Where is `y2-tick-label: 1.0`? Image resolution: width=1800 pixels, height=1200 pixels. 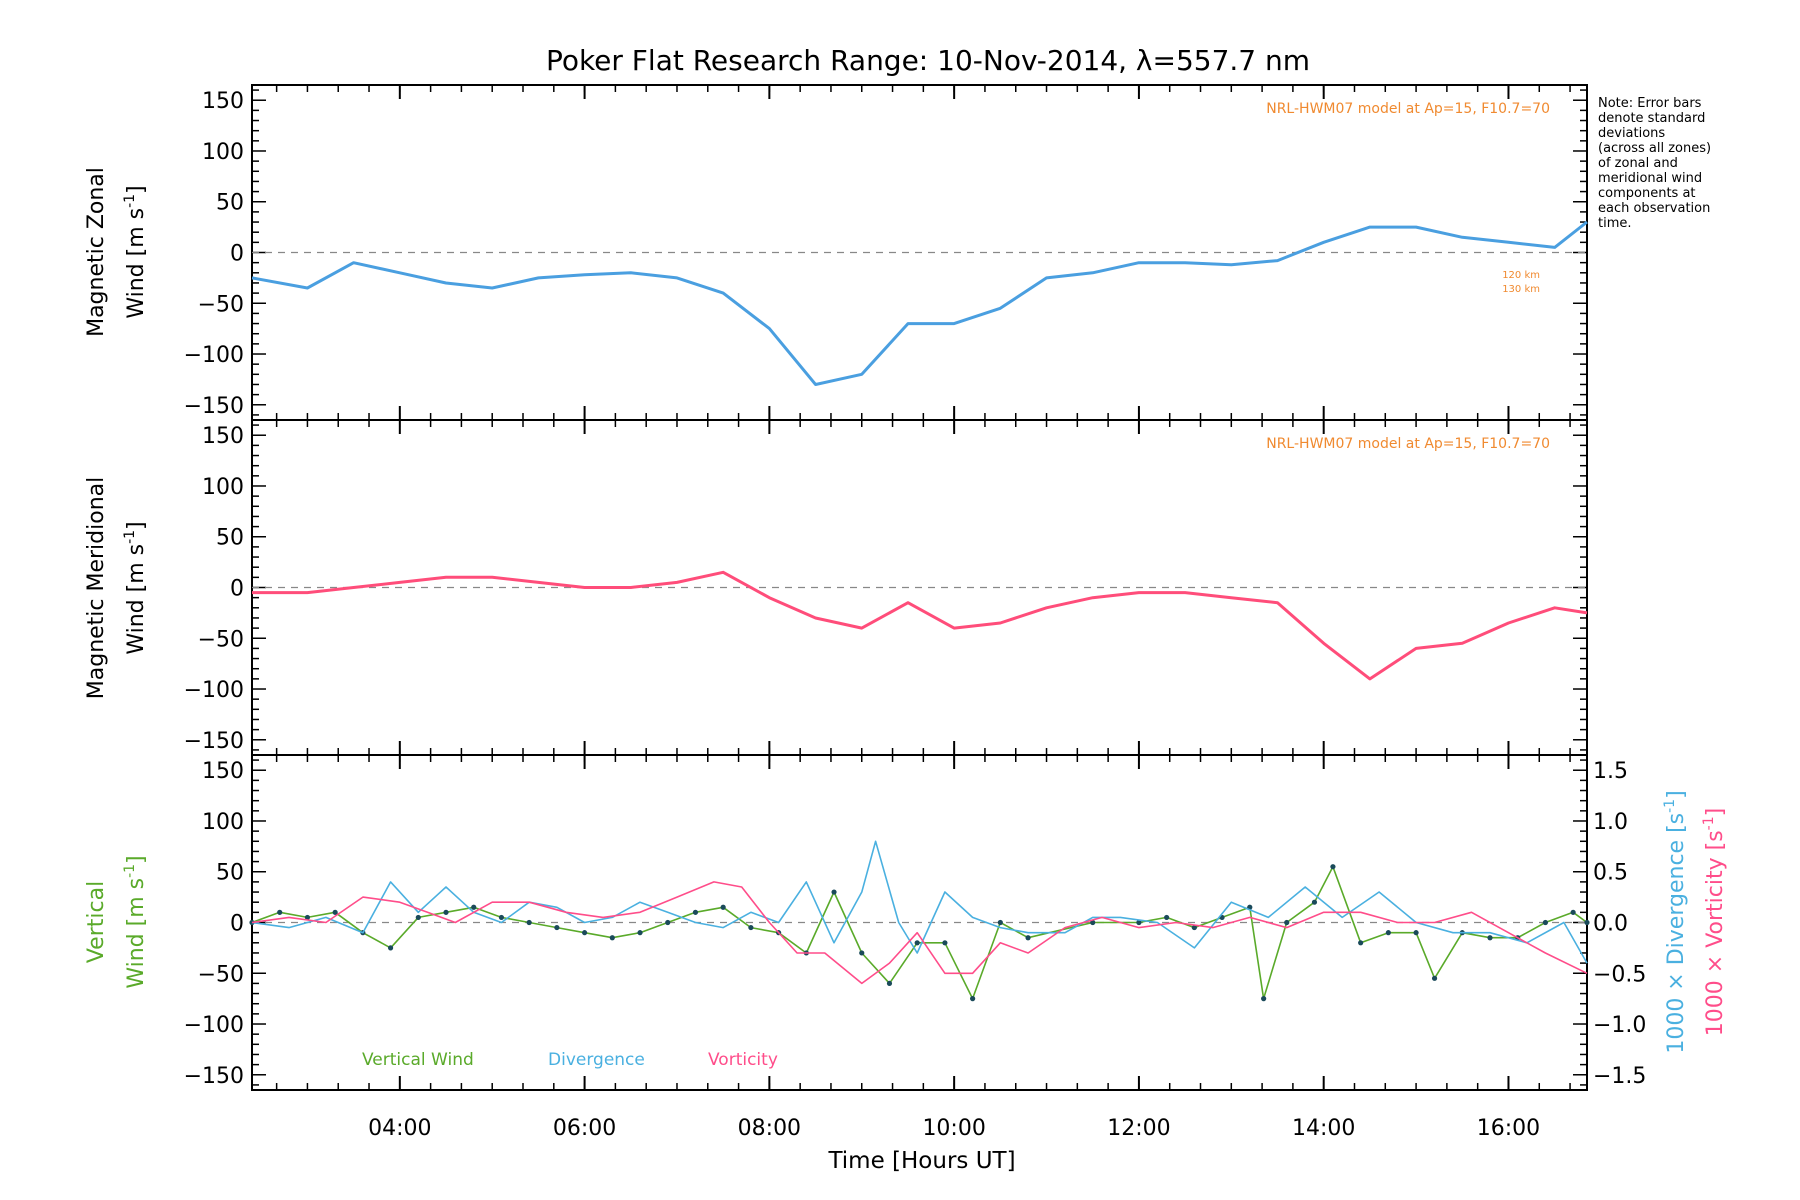
y2-tick-label: 1.0 is located at coordinates (1610, 822).